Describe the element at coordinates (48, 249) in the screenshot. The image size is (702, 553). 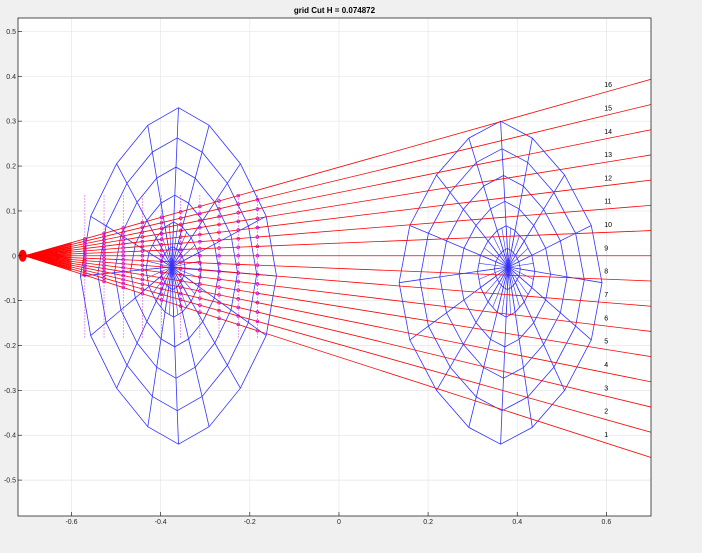
I see `source-fan-ray` at that location.